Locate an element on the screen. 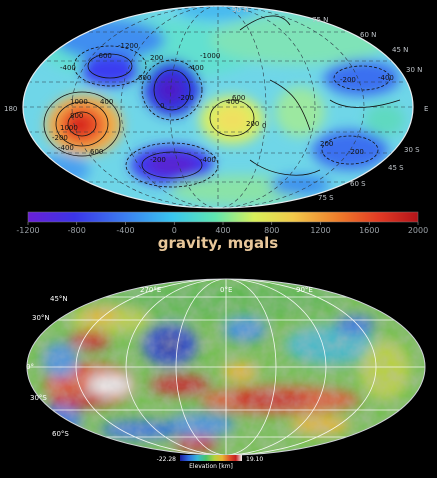 The height and width of the screenshot is (478, 437). elevation-min-label: -22.28 is located at coordinates (167, 459).